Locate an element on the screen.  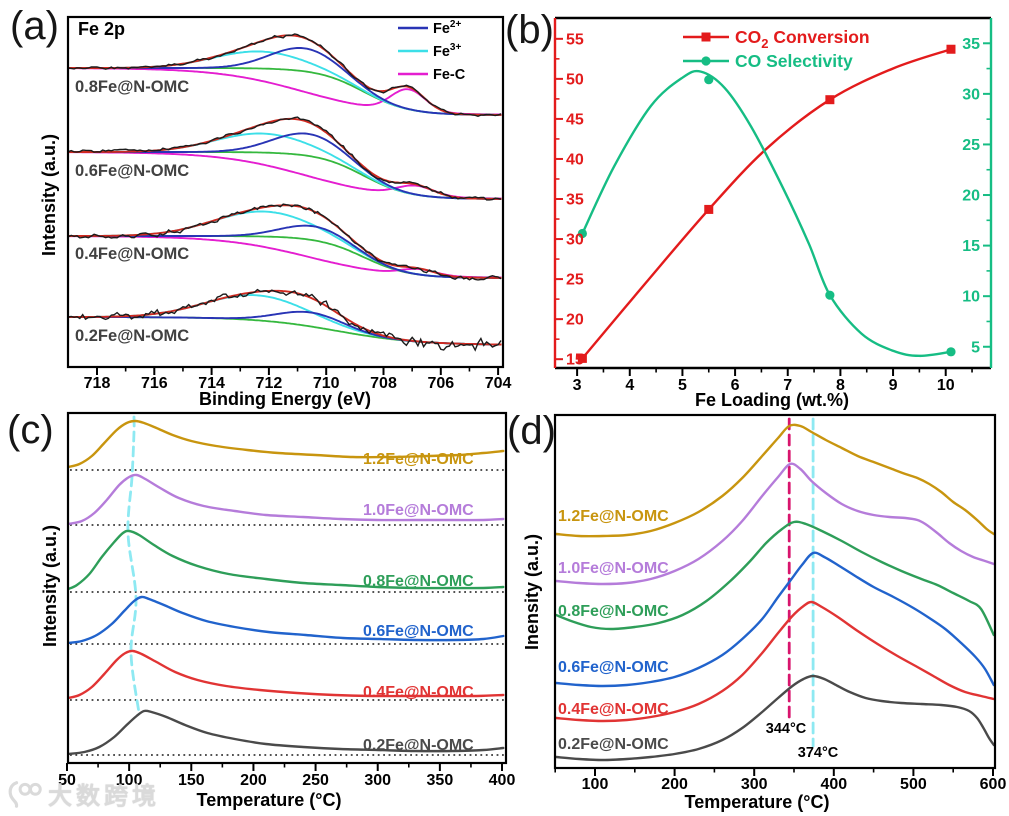
left-tick-label: 45 is located at coordinates (575, 119).